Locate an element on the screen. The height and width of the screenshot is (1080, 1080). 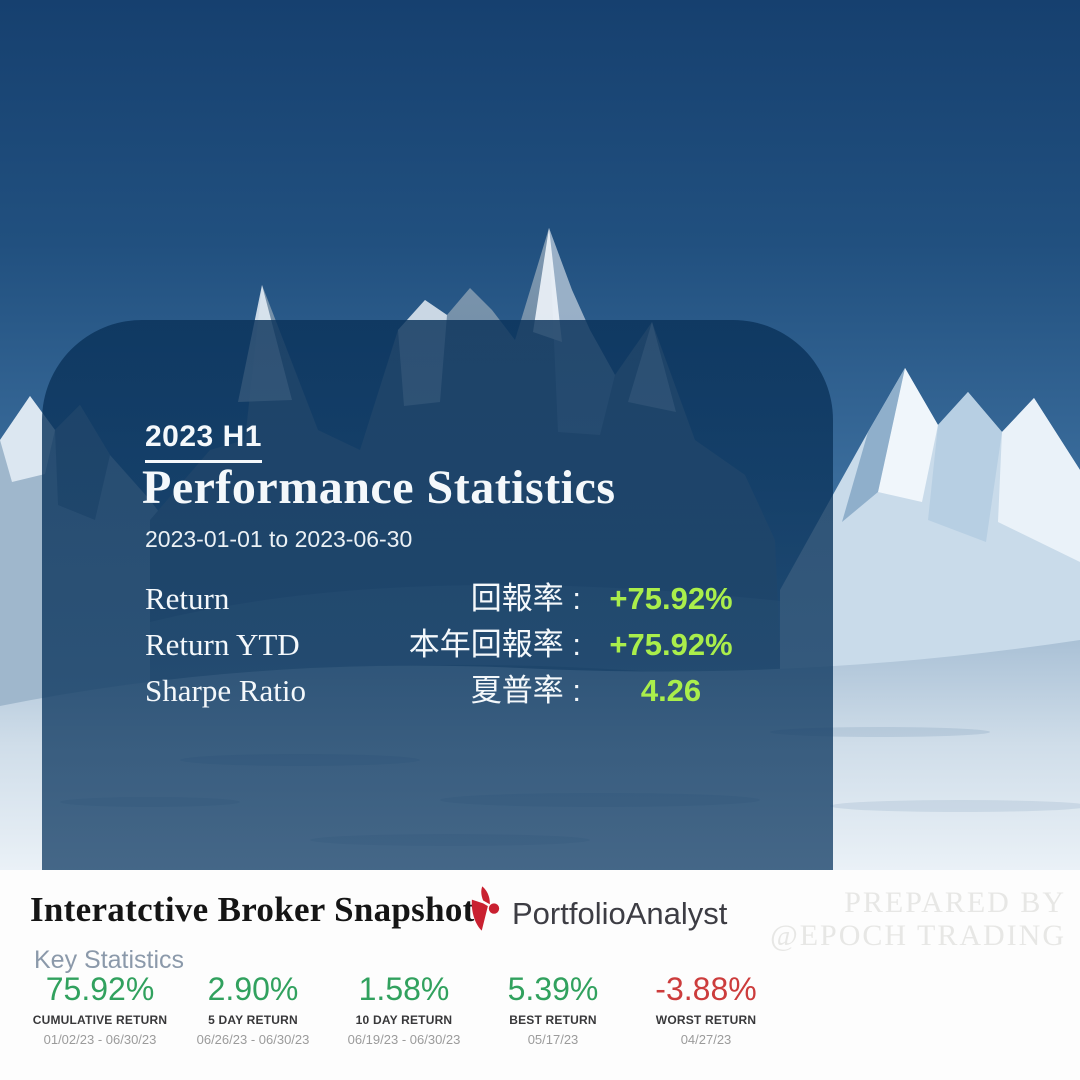
stat-row-sharpe-ratio: Sharpe Ratio 夏普率 : 4.26 is located at coordinates (453, 691).